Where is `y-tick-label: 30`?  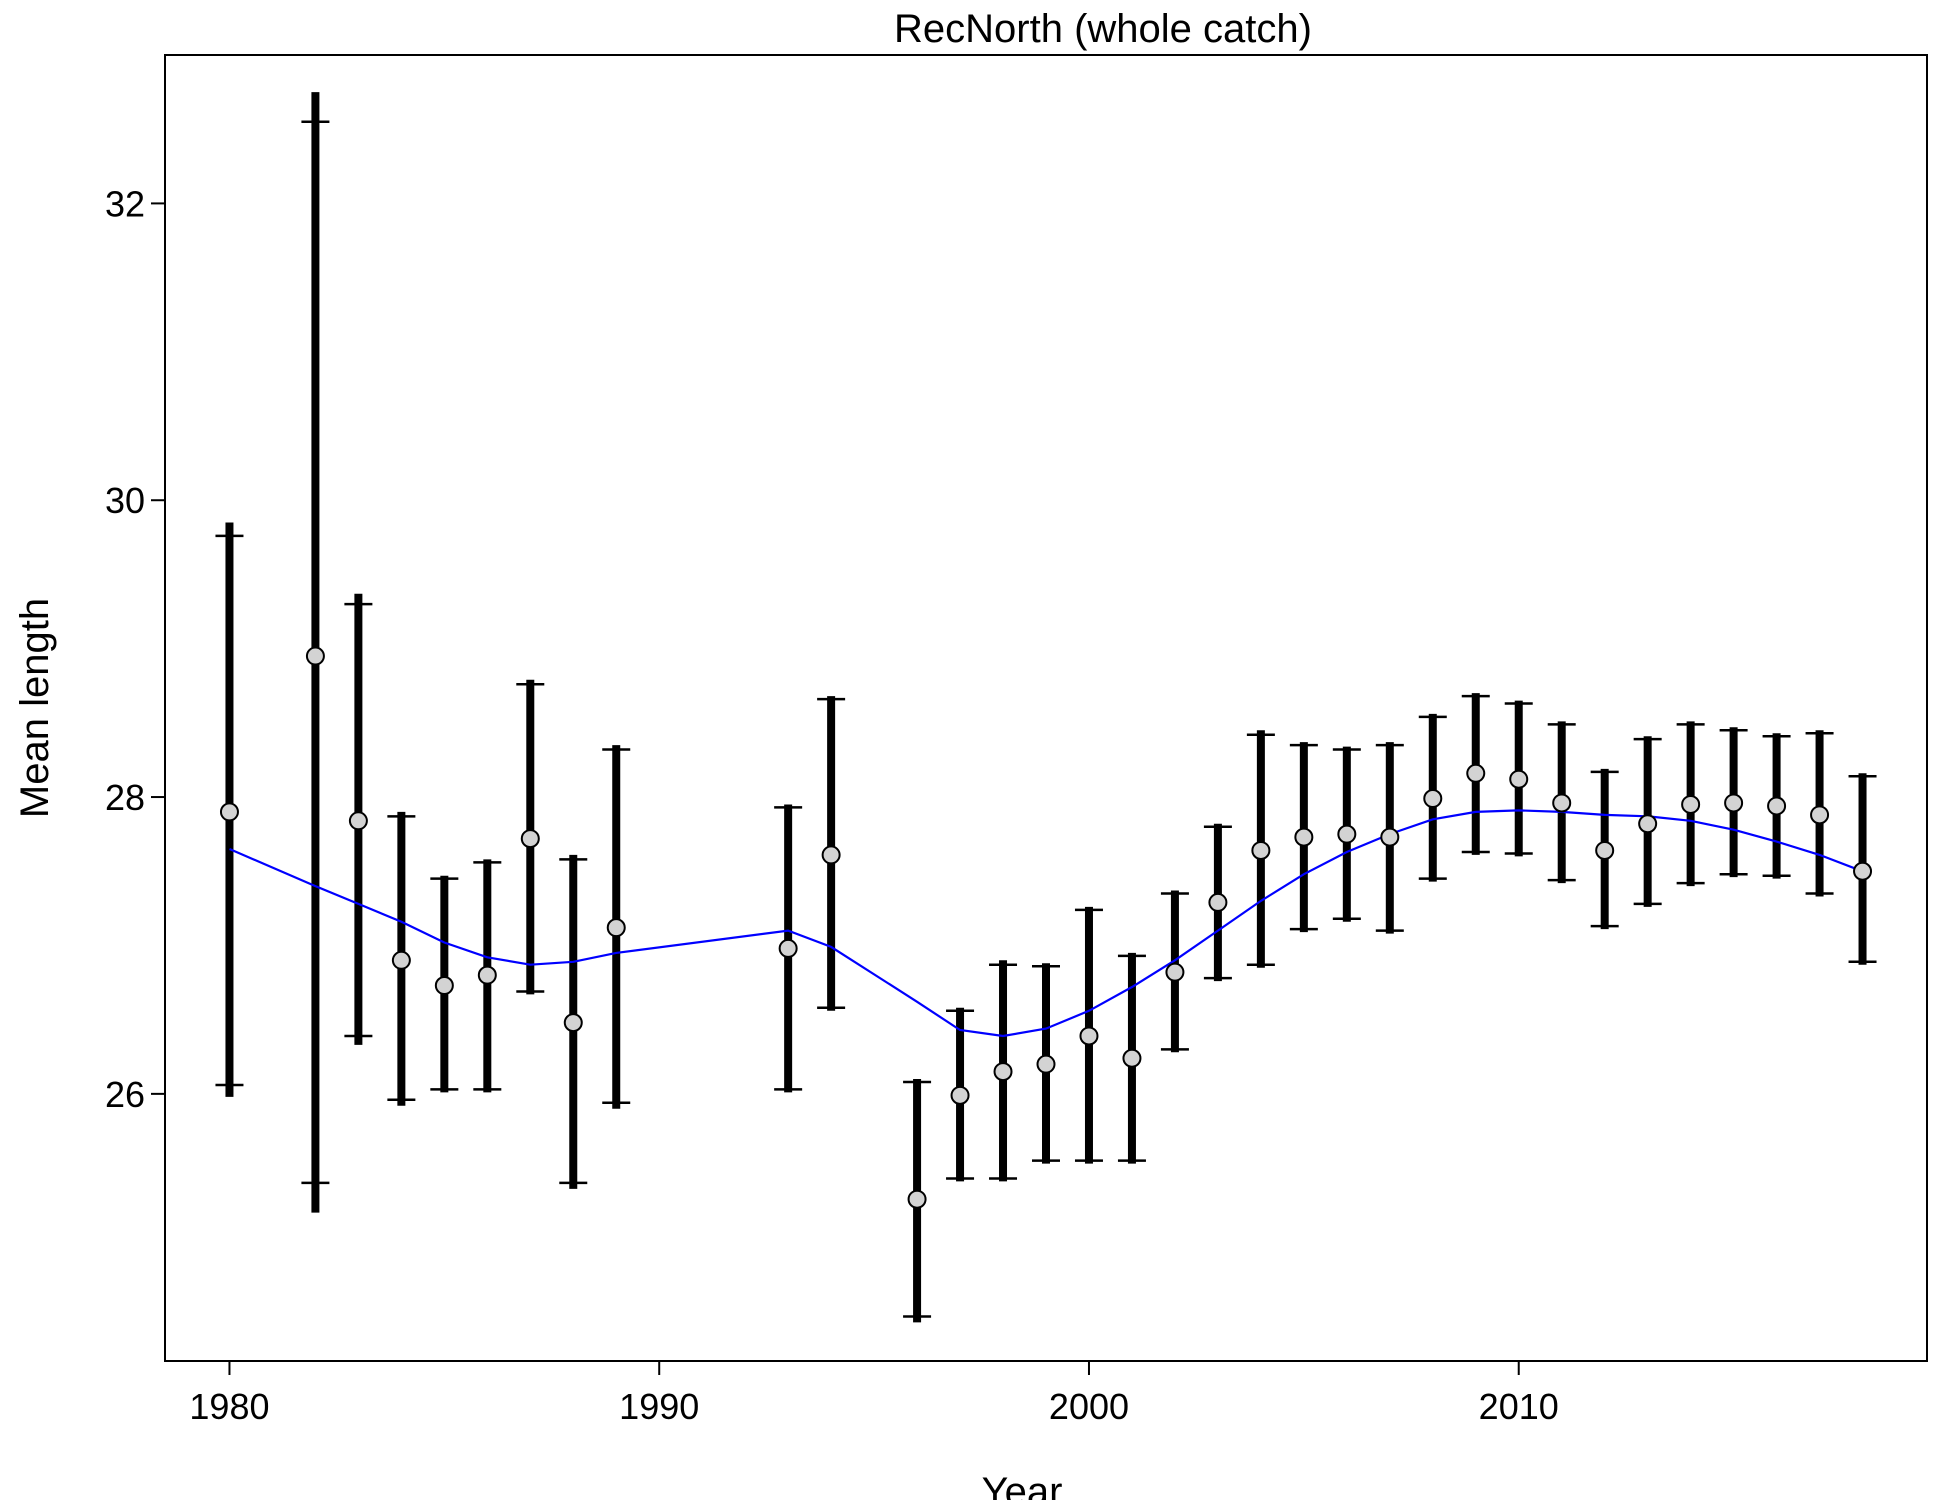 y-tick-label: 30 is located at coordinates (125, 500).